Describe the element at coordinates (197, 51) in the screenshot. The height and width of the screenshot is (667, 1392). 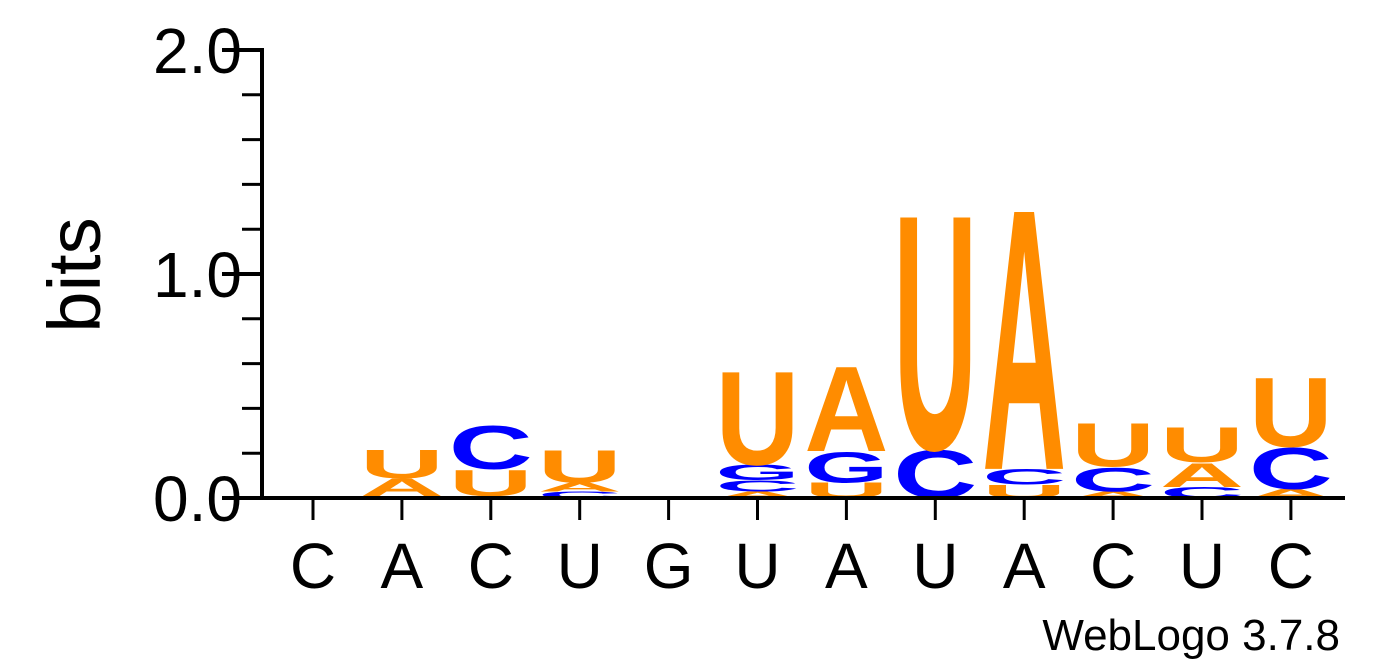
I see `y-tick-label: 2.0` at that location.